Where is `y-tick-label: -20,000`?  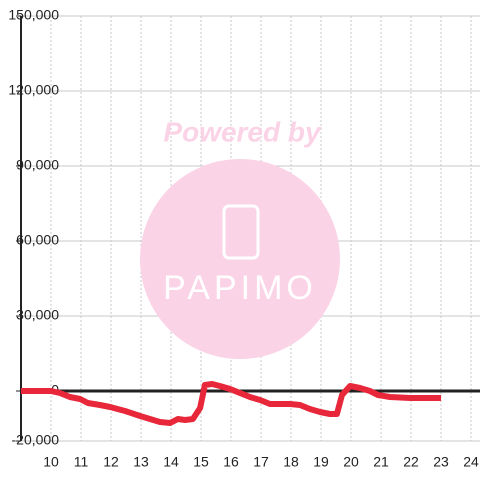
y-tick-label: -20,000 is located at coordinates (36, 440).